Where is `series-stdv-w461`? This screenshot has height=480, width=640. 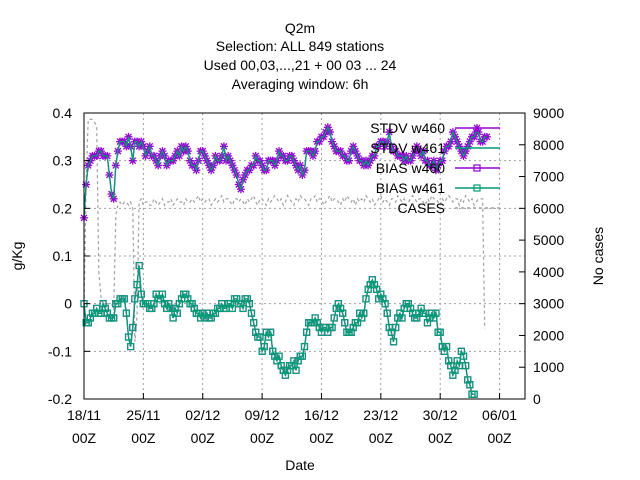
series-stdv-w461 is located at coordinates (285, 171).